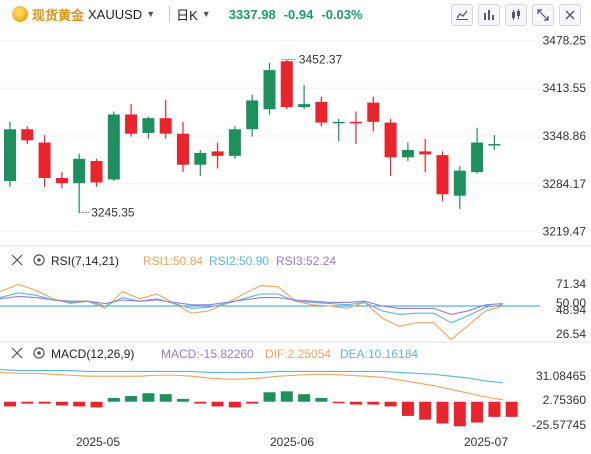 This screenshot has width=591, height=454. Describe the element at coordinates (17, 353) in the screenshot. I see `macd-close-icon` at that location.